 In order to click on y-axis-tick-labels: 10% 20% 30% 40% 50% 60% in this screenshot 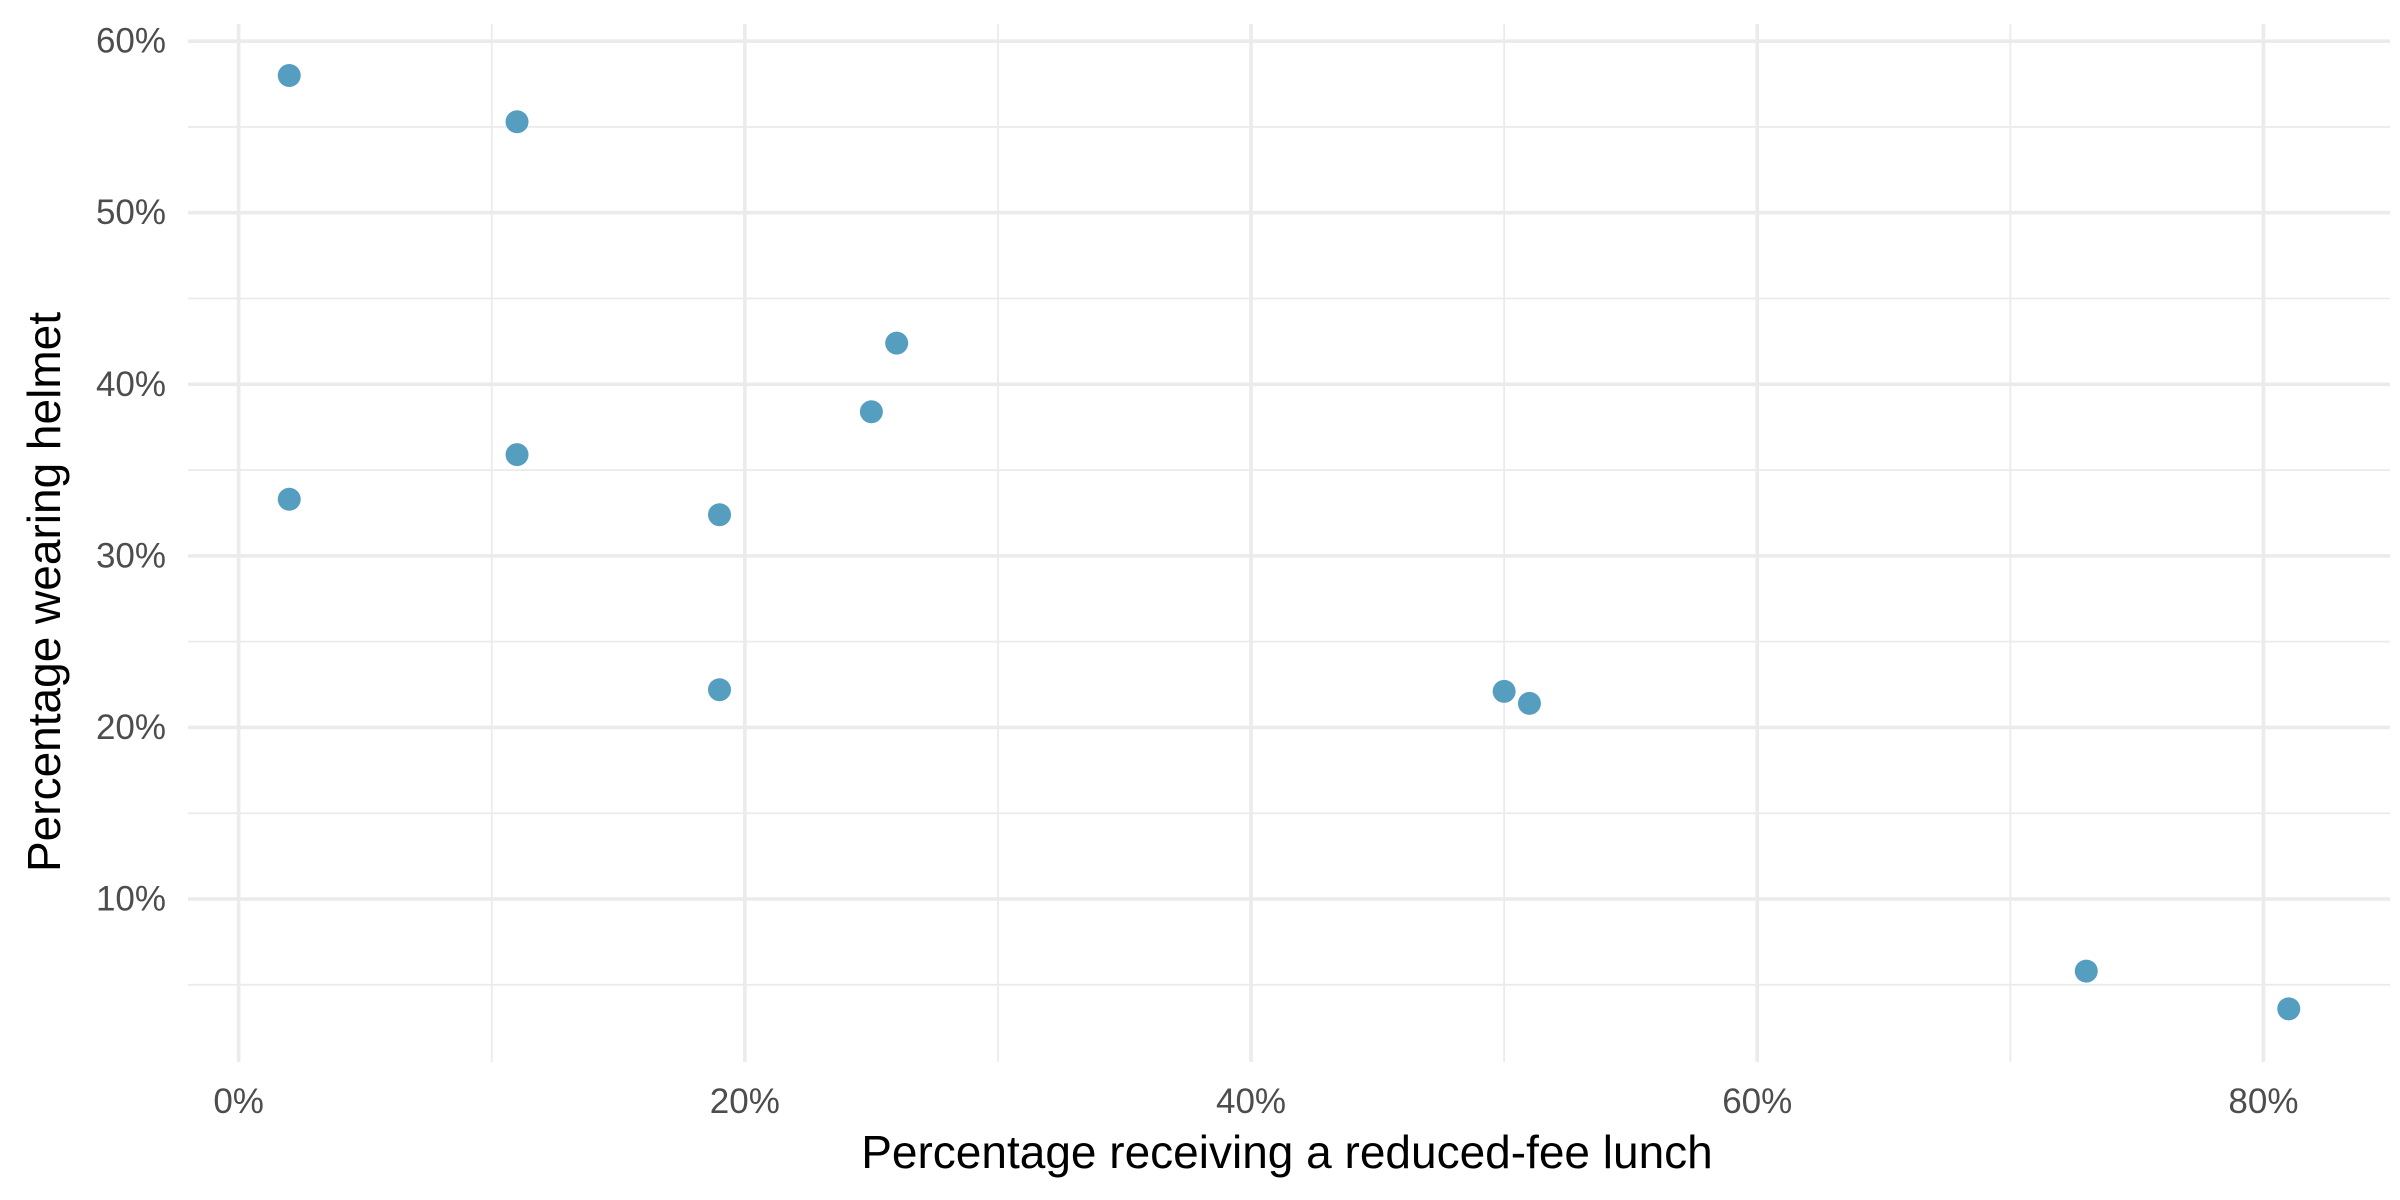, I will do `click(131, 470)`.